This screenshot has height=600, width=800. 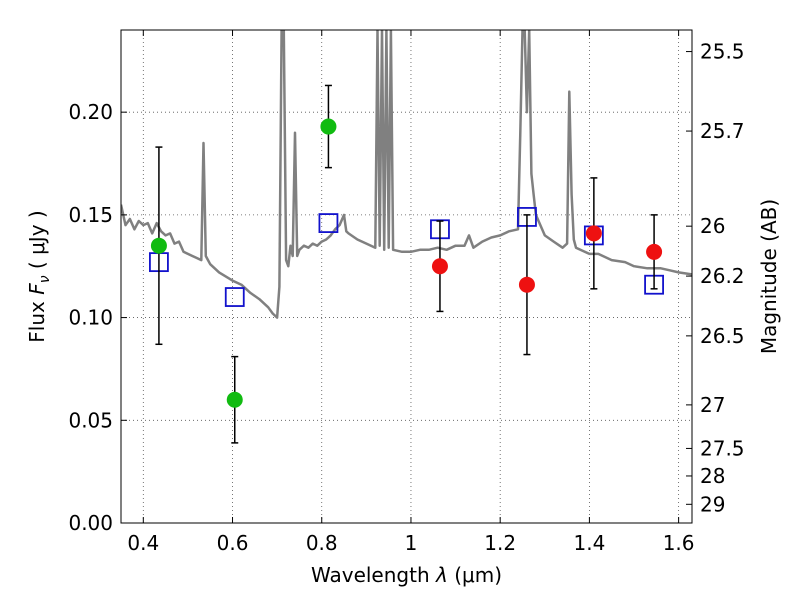 What do you see at coordinates (90, 420) in the screenshot?
I see `y-tick-label: 0.05` at bounding box center [90, 420].